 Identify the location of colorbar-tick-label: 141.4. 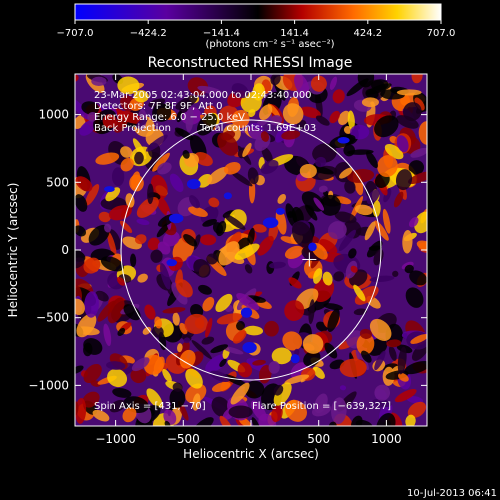
(294, 33).